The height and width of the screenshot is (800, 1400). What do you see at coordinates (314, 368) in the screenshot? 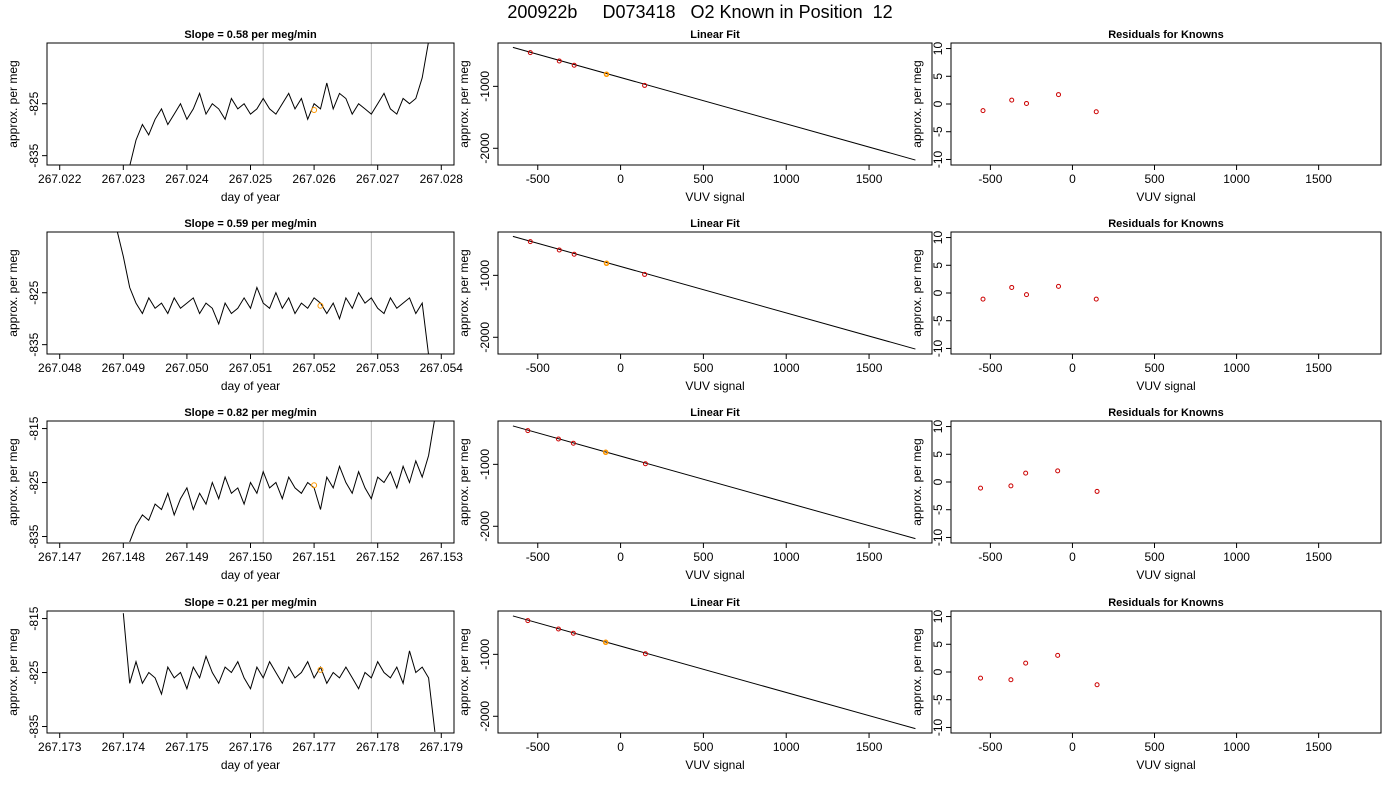
I see `x-tick-label: 267.052` at bounding box center [314, 368].